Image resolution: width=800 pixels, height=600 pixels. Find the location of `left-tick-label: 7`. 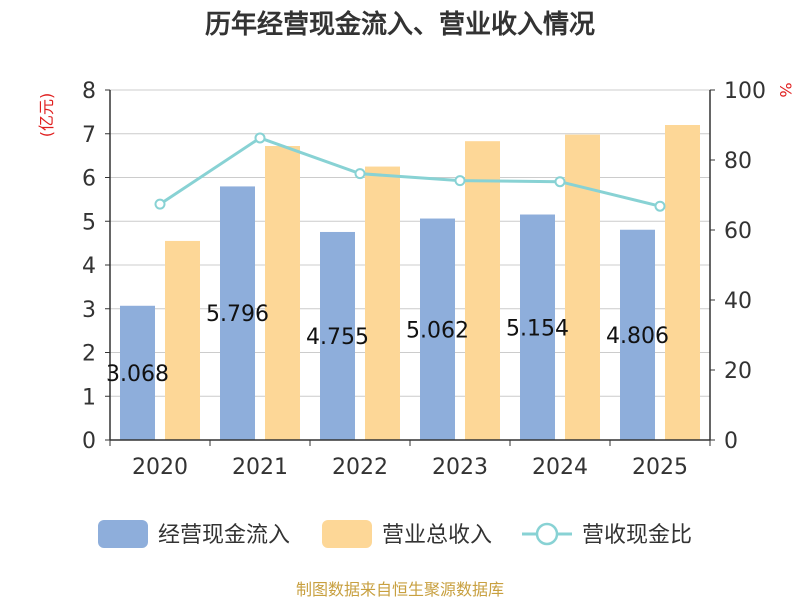

left-tick-label: 7 is located at coordinates (89, 135).